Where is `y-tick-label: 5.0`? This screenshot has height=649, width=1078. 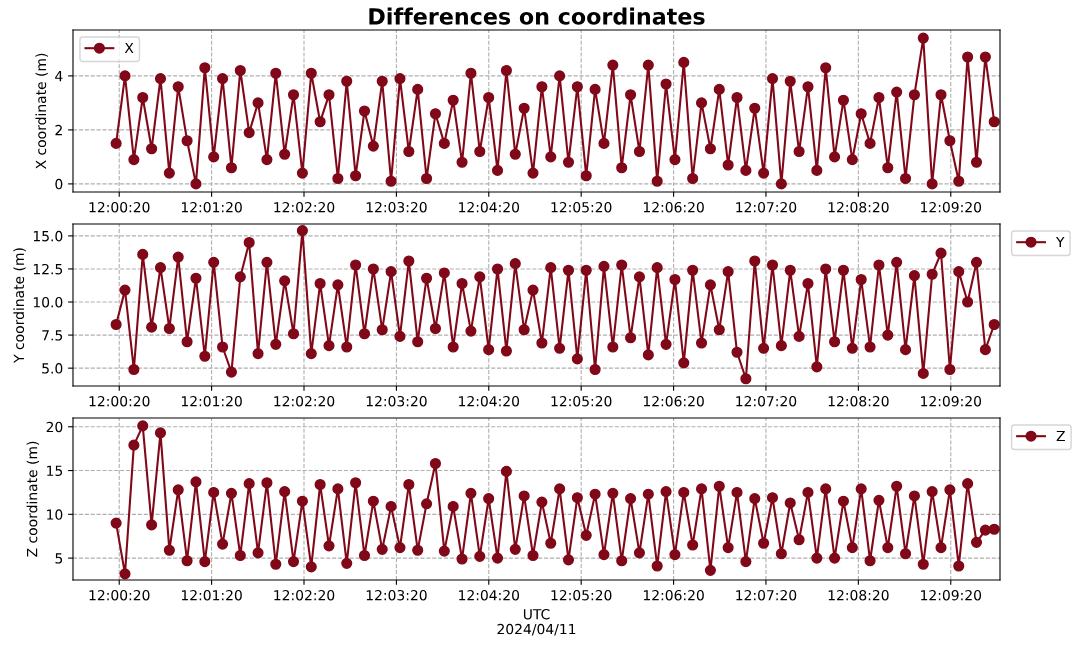 y-tick-label: 5.0 is located at coordinates (52, 368).